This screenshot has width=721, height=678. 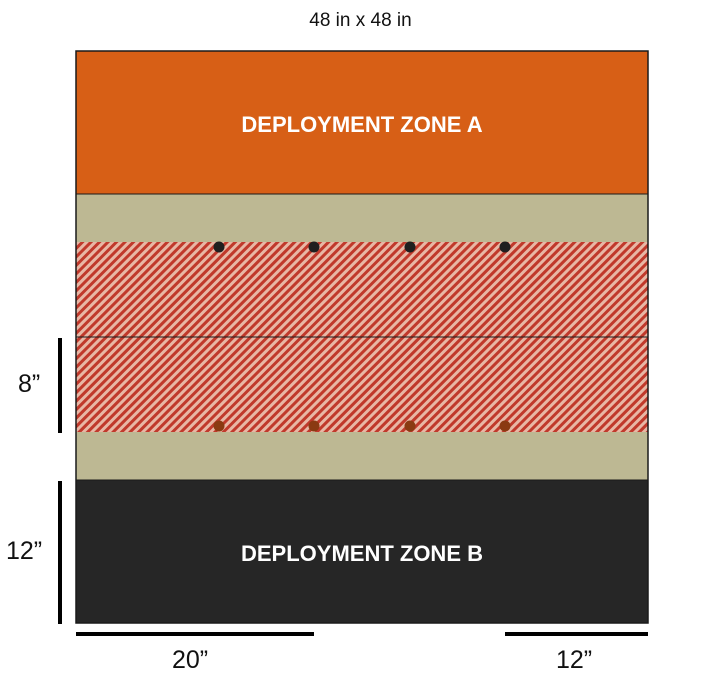 I want to click on measure-bar-bottom-left, so click(x=195, y=634).